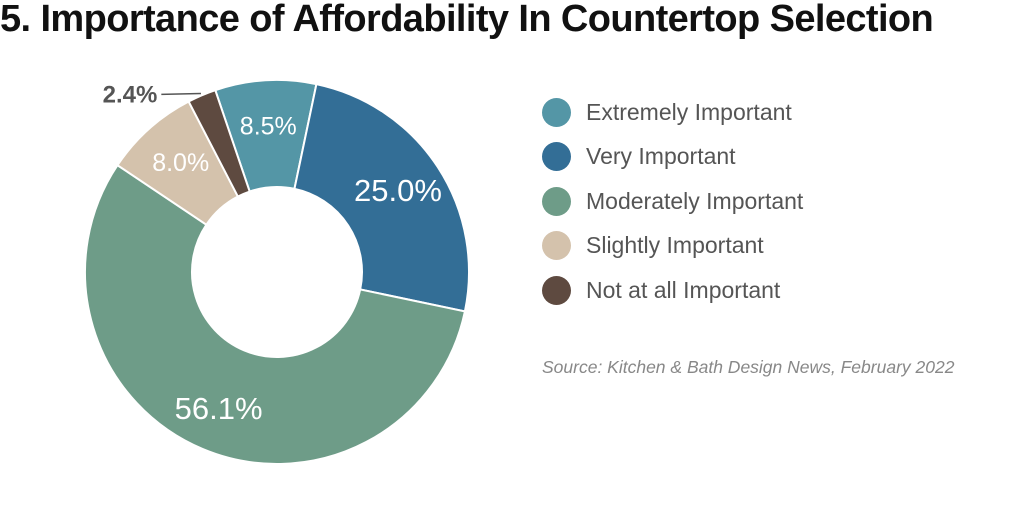 This screenshot has width=1024, height=512. What do you see at coordinates (181, 94) in the screenshot?
I see `leader-line-not-at-all-important` at bounding box center [181, 94].